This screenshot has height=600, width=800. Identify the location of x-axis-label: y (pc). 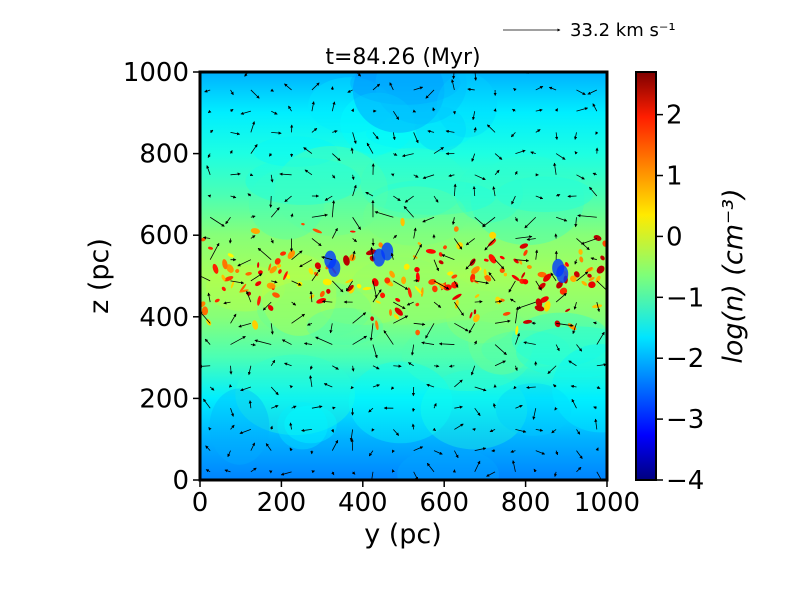
(403, 534).